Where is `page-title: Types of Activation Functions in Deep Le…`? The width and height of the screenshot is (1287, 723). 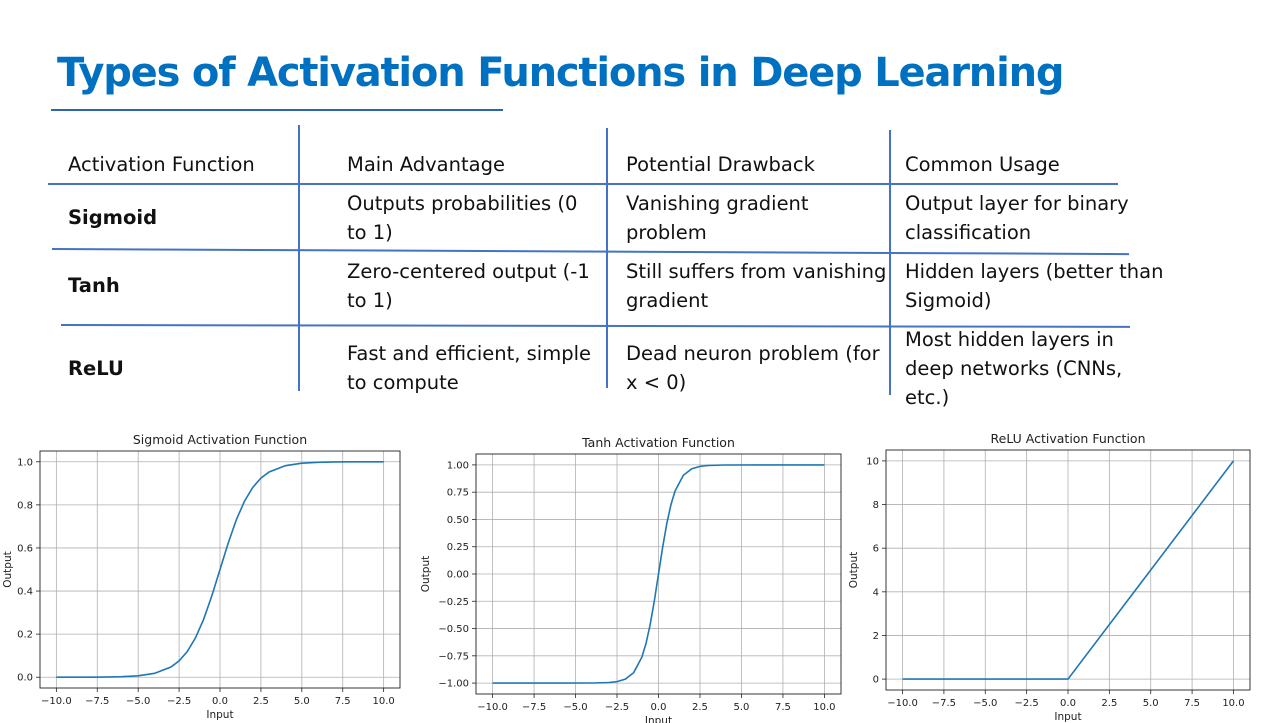
page-title: Types of Activation Functions in Deep Le… is located at coordinates (560, 73).